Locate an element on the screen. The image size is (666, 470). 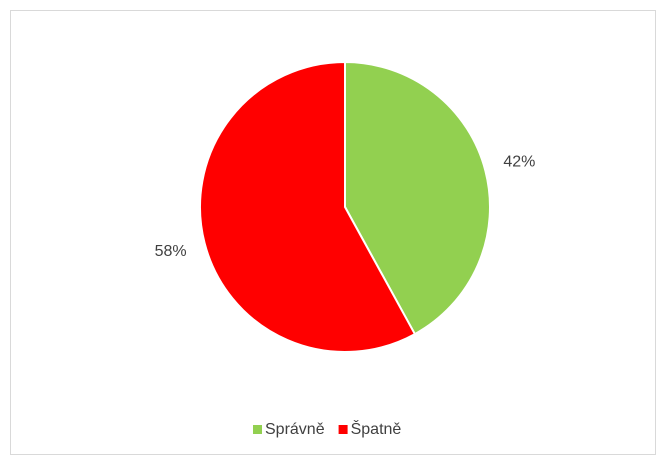
legend-label: Správně is located at coordinates (295, 429).